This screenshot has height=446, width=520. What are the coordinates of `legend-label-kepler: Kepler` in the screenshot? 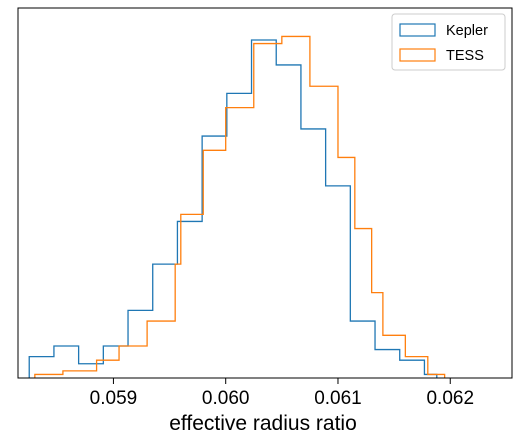 It's located at (467, 31).